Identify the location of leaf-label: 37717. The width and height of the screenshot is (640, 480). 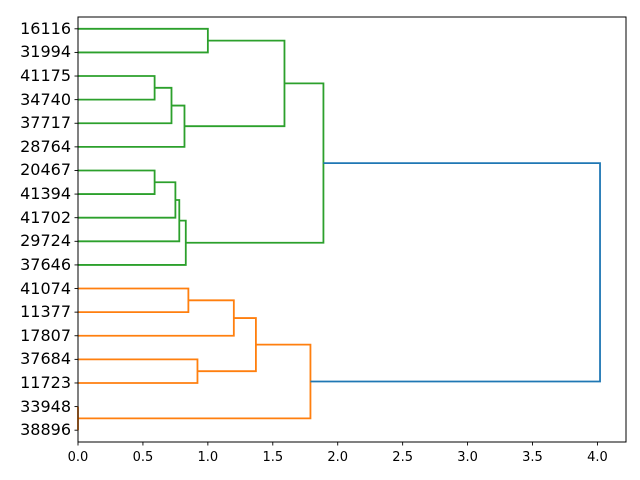
(45, 123).